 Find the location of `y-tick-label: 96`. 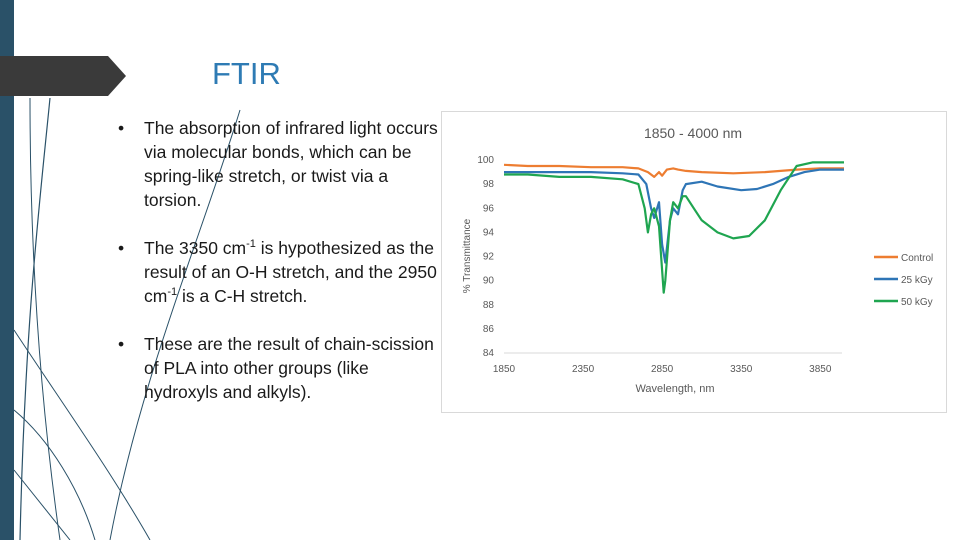

y-tick-label: 96 is located at coordinates (489, 208).